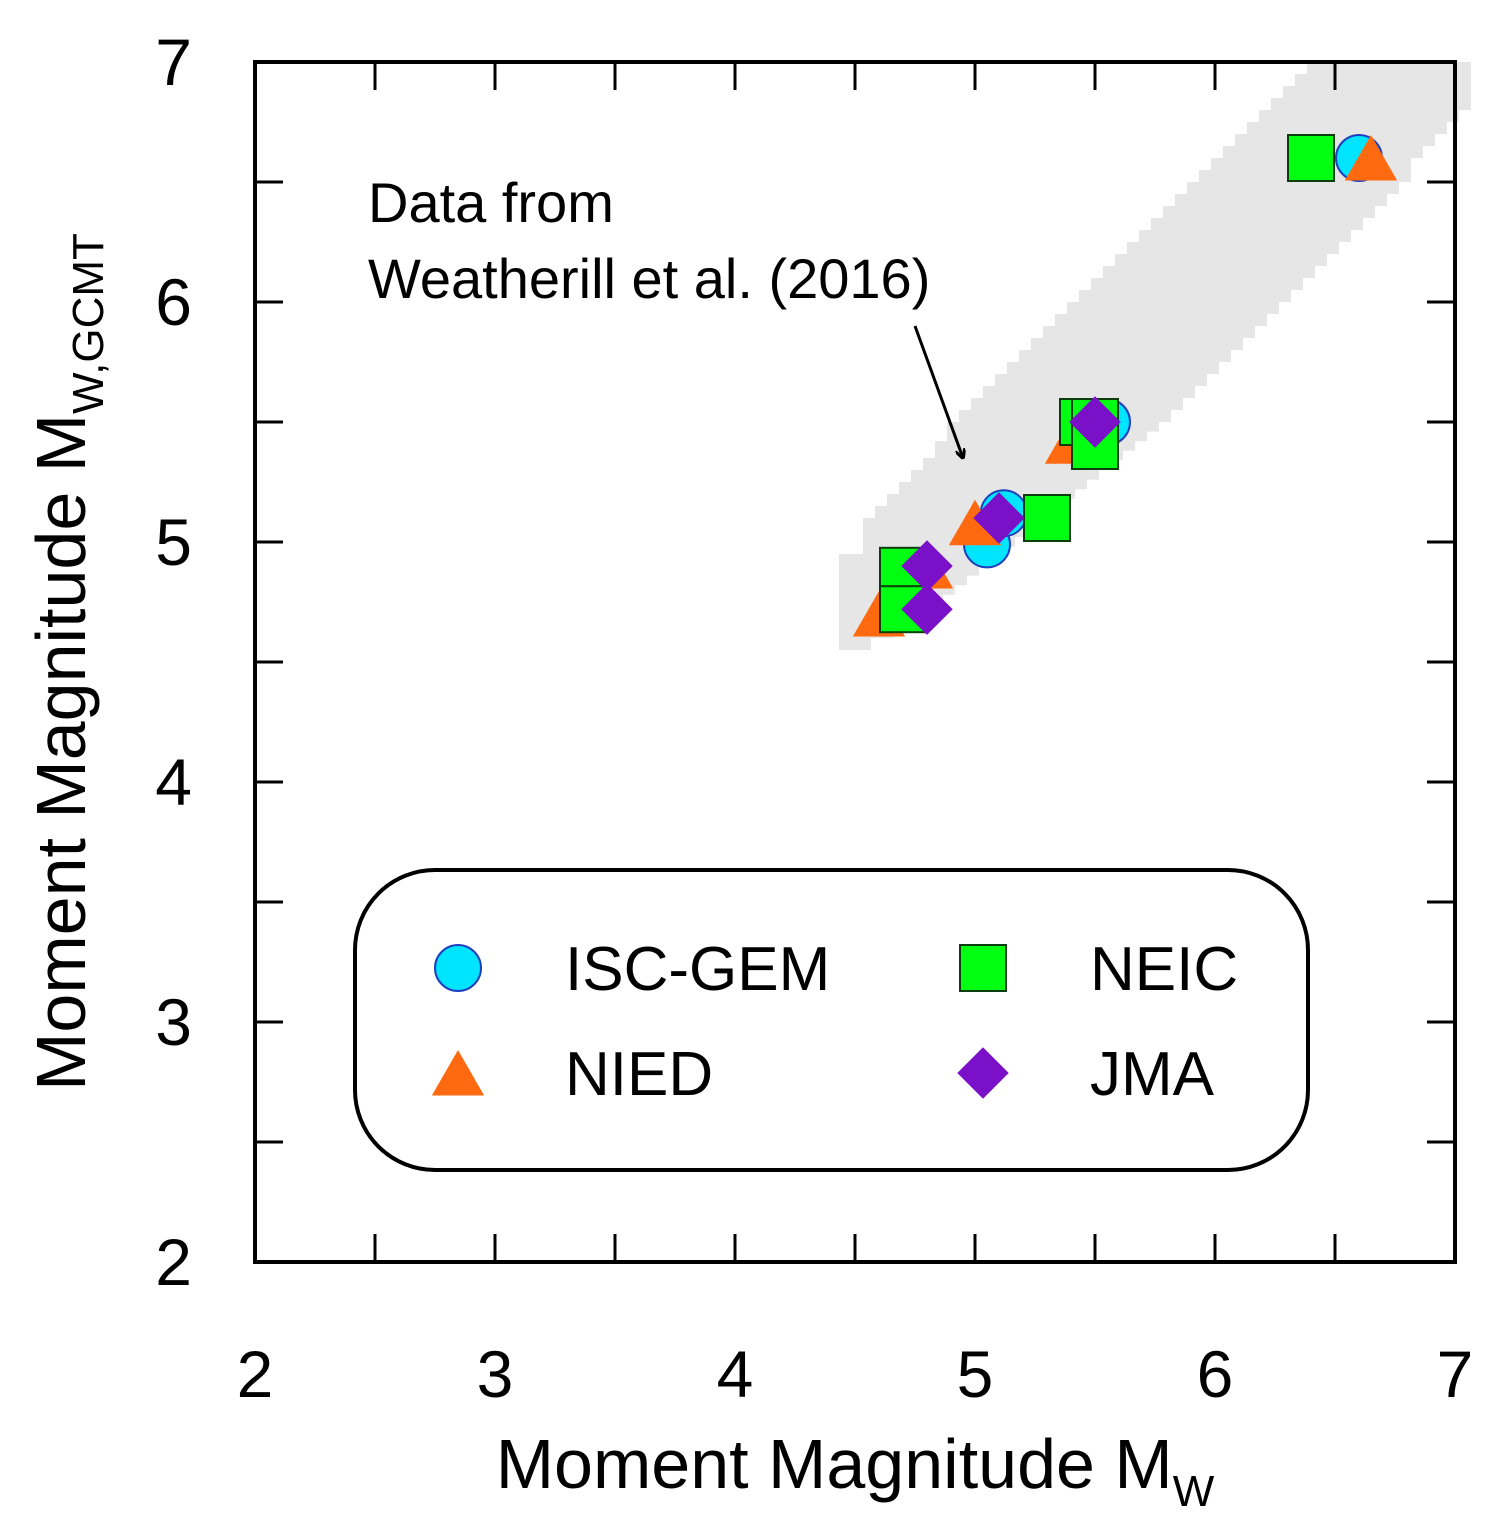 The image size is (1505, 1536). What do you see at coordinates (495, 1374) in the screenshot?
I see `x-tick-label: 3` at bounding box center [495, 1374].